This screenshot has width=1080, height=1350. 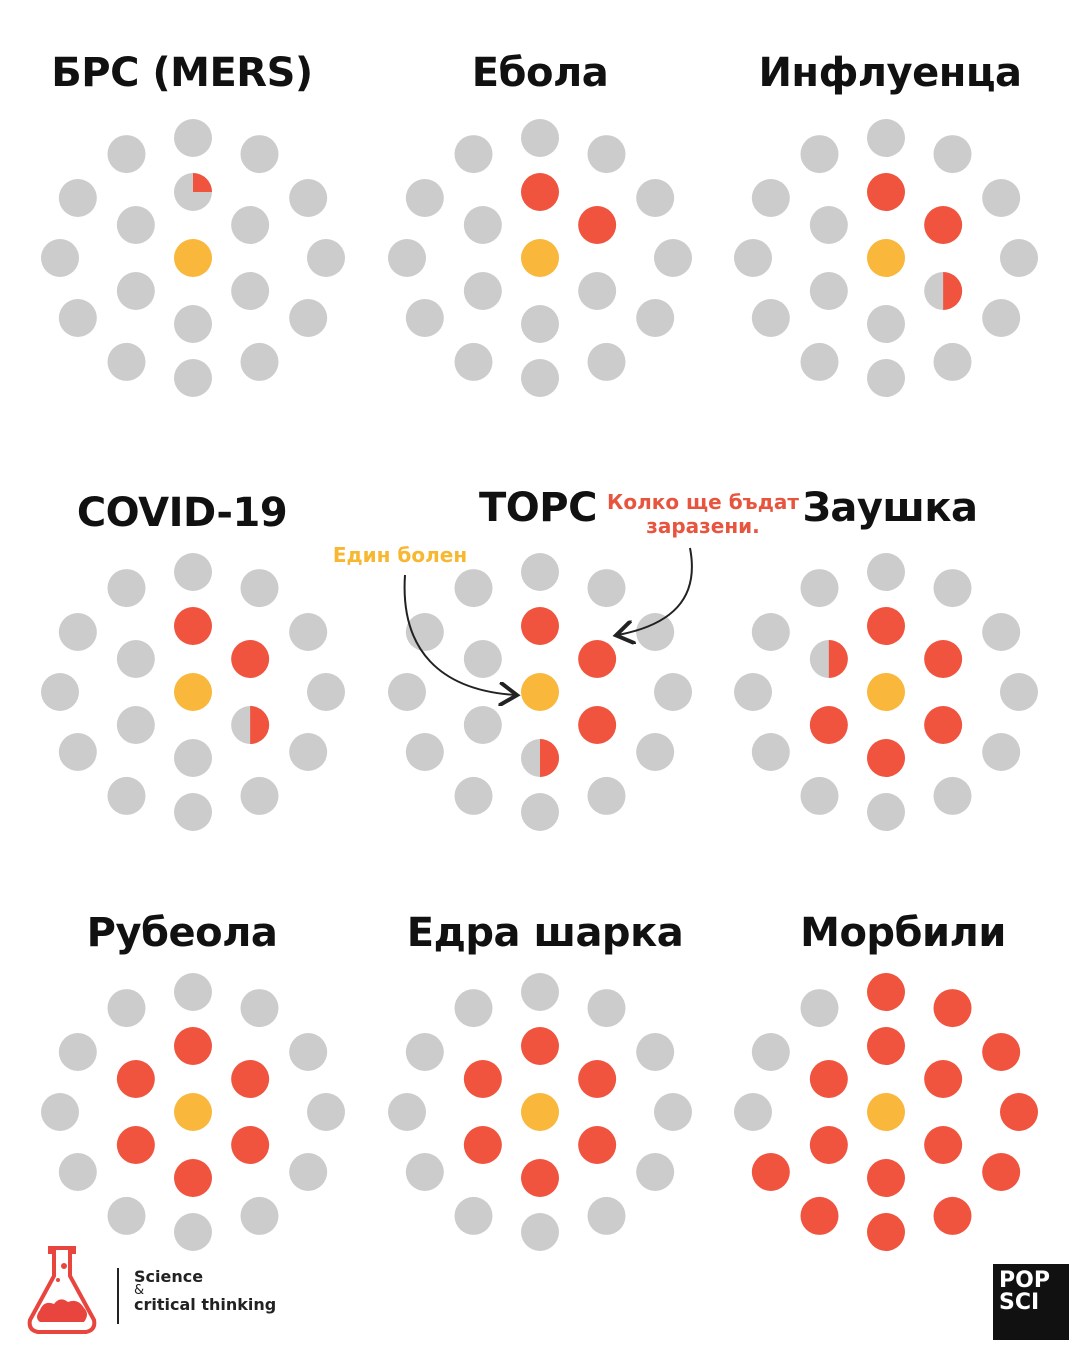 I want to click on annotation-how-many-infected: Колко ще бъдат заразени., so click(x=703, y=514).